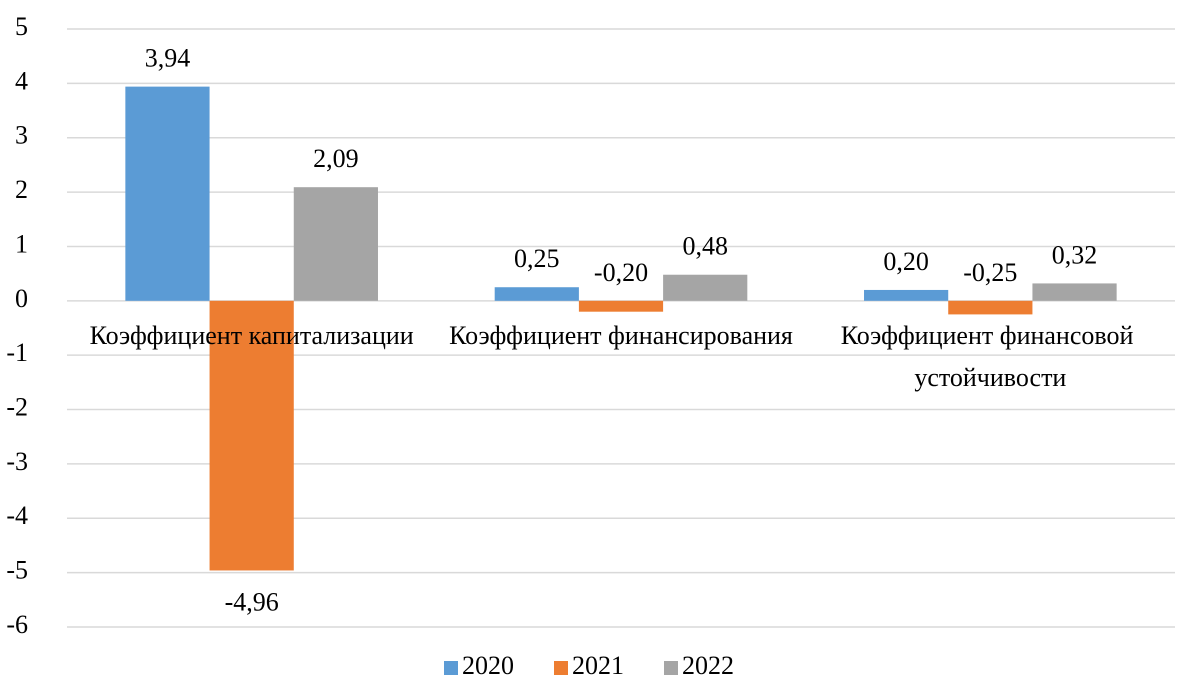  I want to click on data-label: 2,09, so click(336, 158).